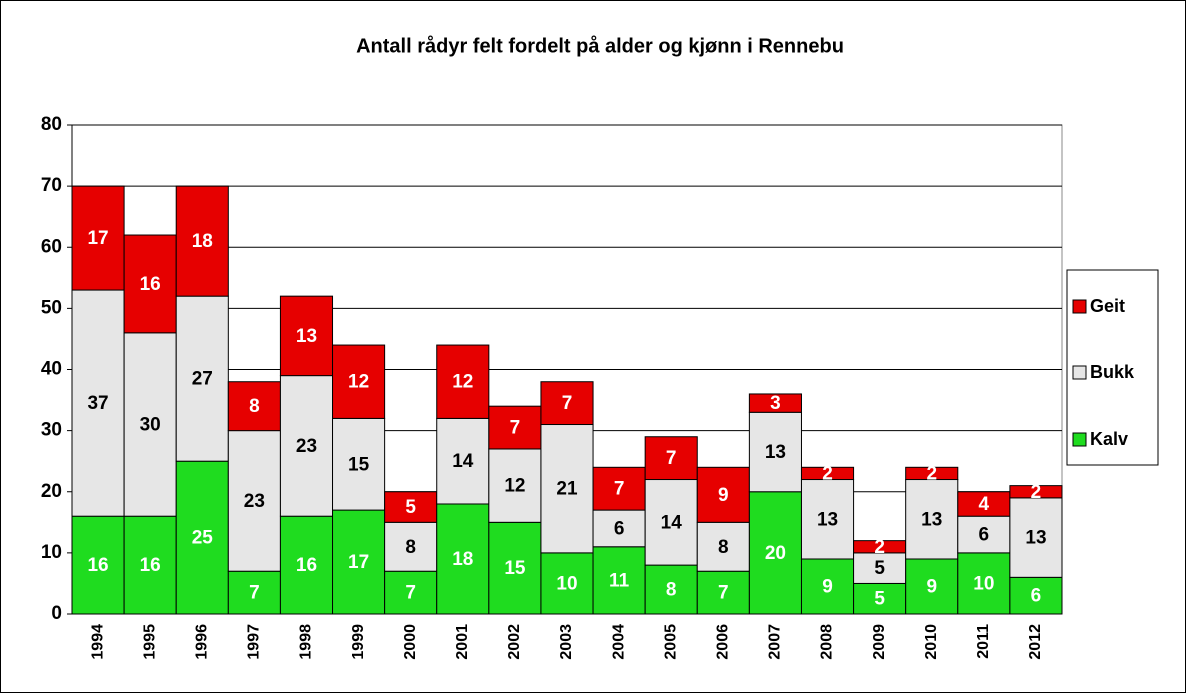 This screenshot has width=1186, height=693. Describe the element at coordinates (984, 504) in the screenshot. I see `data-label: 4` at that location.